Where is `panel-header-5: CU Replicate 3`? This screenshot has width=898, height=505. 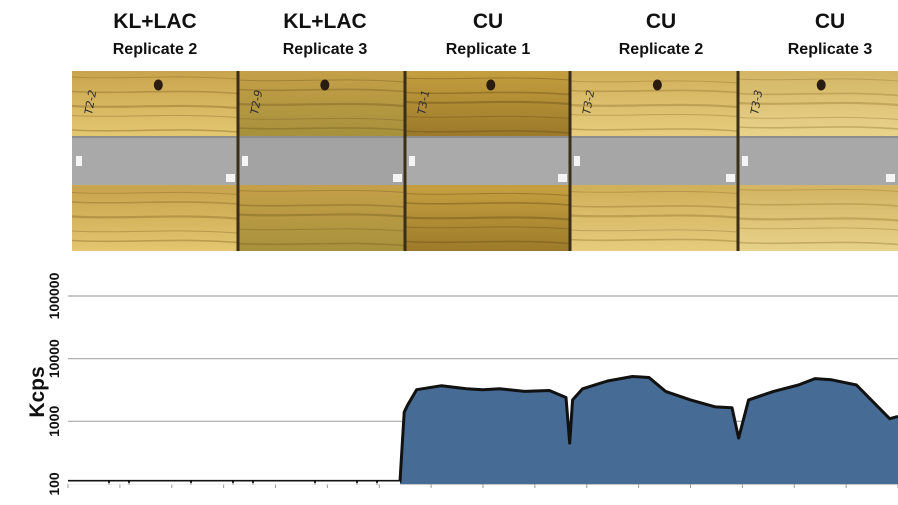 panel-header-5: CU Replicate 3 is located at coordinates (824, 30).